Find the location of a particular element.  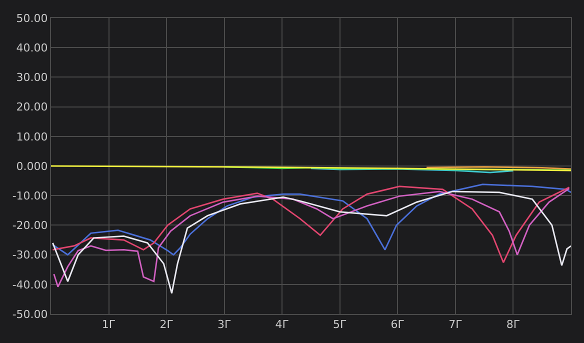

y-tick-label: 50.00 is located at coordinates (32, 18).